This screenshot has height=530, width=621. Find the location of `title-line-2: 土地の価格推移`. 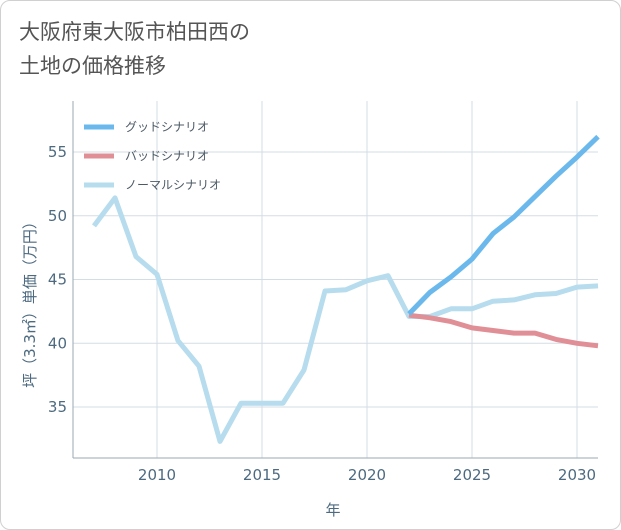

title-line-2: 土地の価格推移 is located at coordinates (92, 66).